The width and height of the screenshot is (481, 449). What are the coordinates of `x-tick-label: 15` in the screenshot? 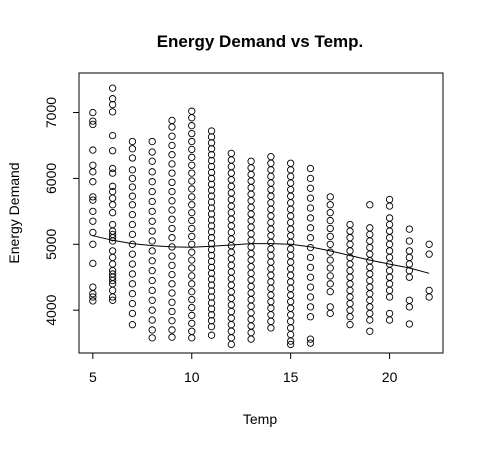 It's located at (291, 377).